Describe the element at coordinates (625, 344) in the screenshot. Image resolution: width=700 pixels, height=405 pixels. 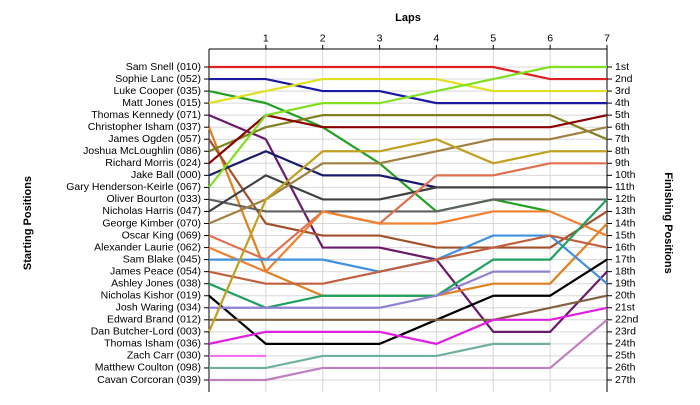
I see `y2-tick-label: 24th` at that location.